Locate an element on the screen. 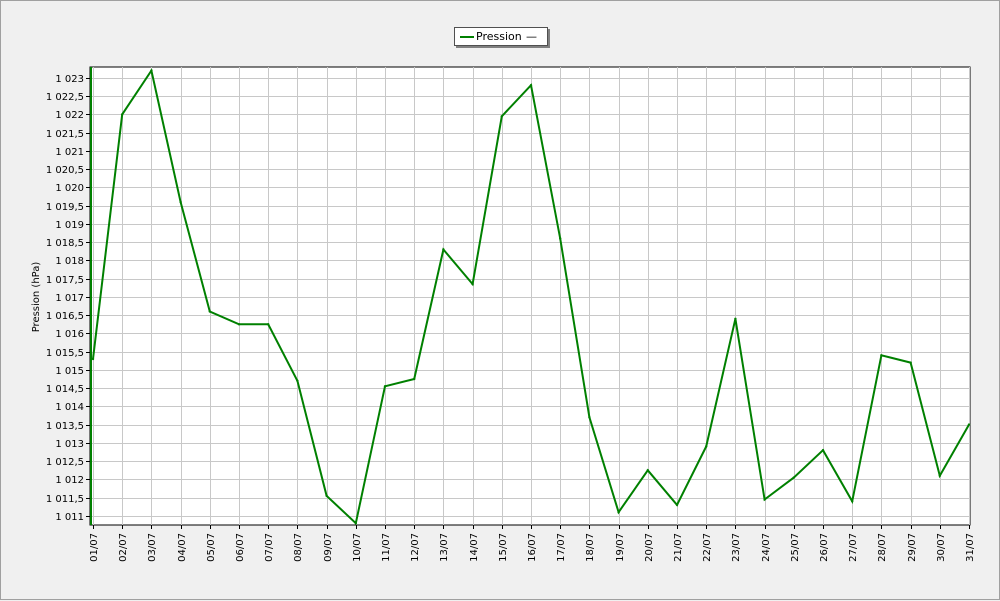 This screenshot has height=601, width=1000. x-tick-label: 18/07 is located at coordinates (590, 547).